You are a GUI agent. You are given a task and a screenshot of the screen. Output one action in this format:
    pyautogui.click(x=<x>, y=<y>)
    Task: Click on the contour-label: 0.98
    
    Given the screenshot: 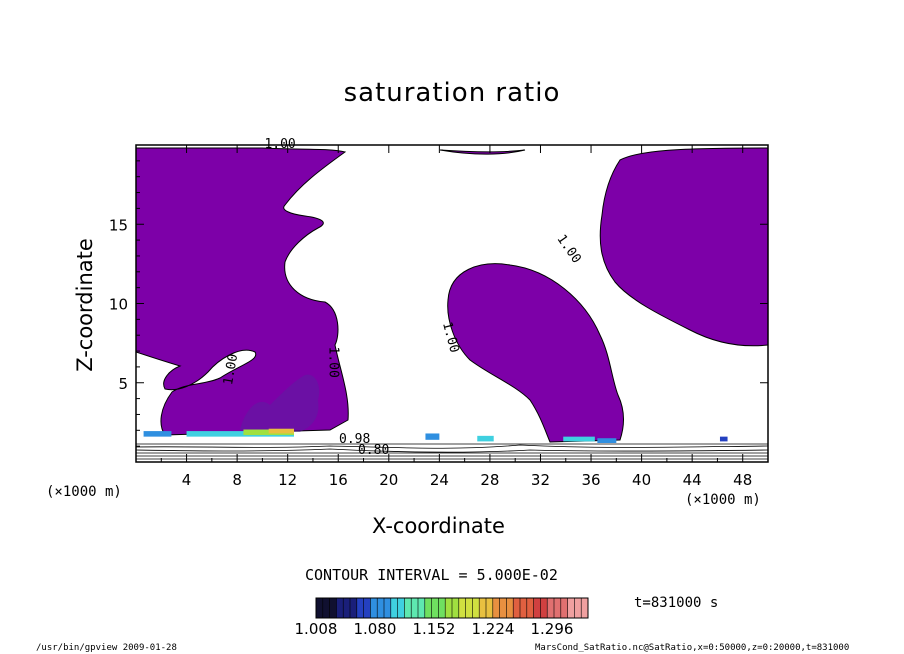 What is the action you would take?
    pyautogui.click(x=354, y=439)
    